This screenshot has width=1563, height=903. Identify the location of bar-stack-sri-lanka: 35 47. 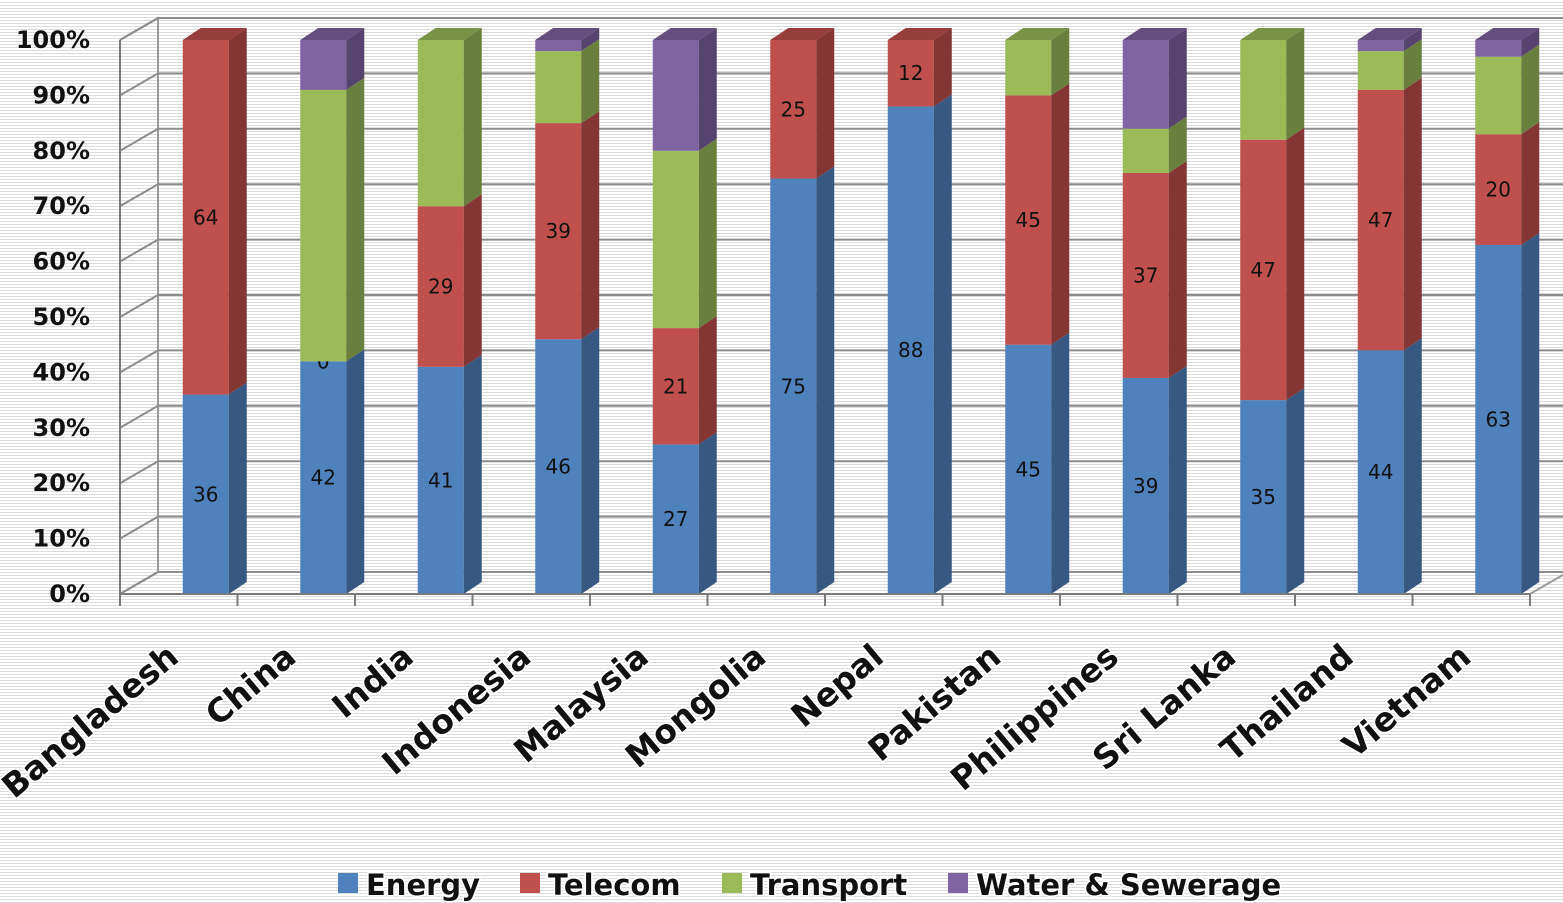
(1272, 311).